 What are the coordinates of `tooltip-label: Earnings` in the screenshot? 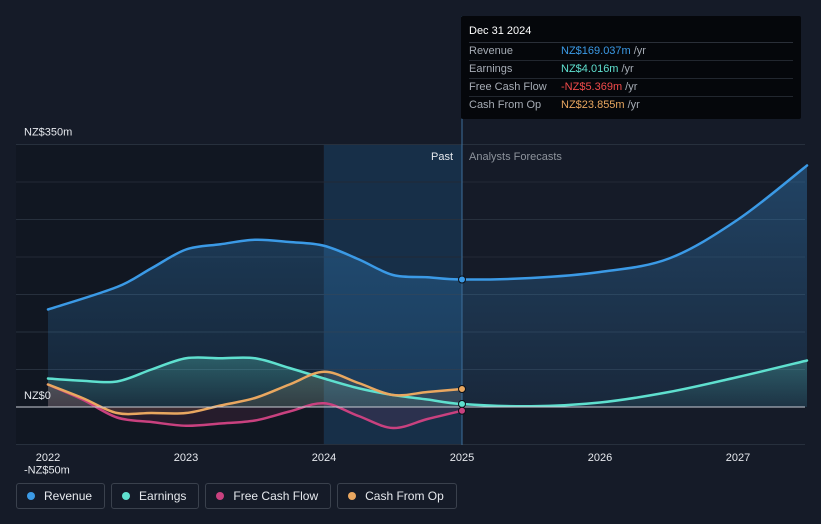 It's located at (491, 69).